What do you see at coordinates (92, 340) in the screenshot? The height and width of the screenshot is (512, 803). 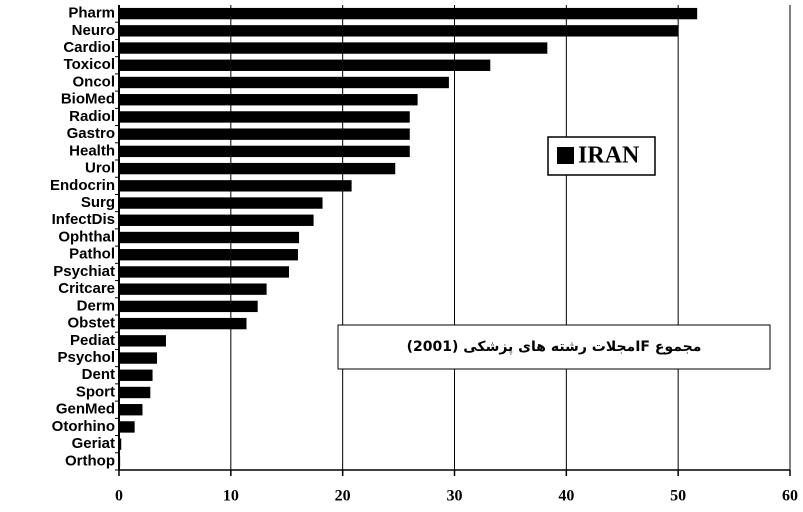 I see `y-tick-label: Pediat` at bounding box center [92, 340].